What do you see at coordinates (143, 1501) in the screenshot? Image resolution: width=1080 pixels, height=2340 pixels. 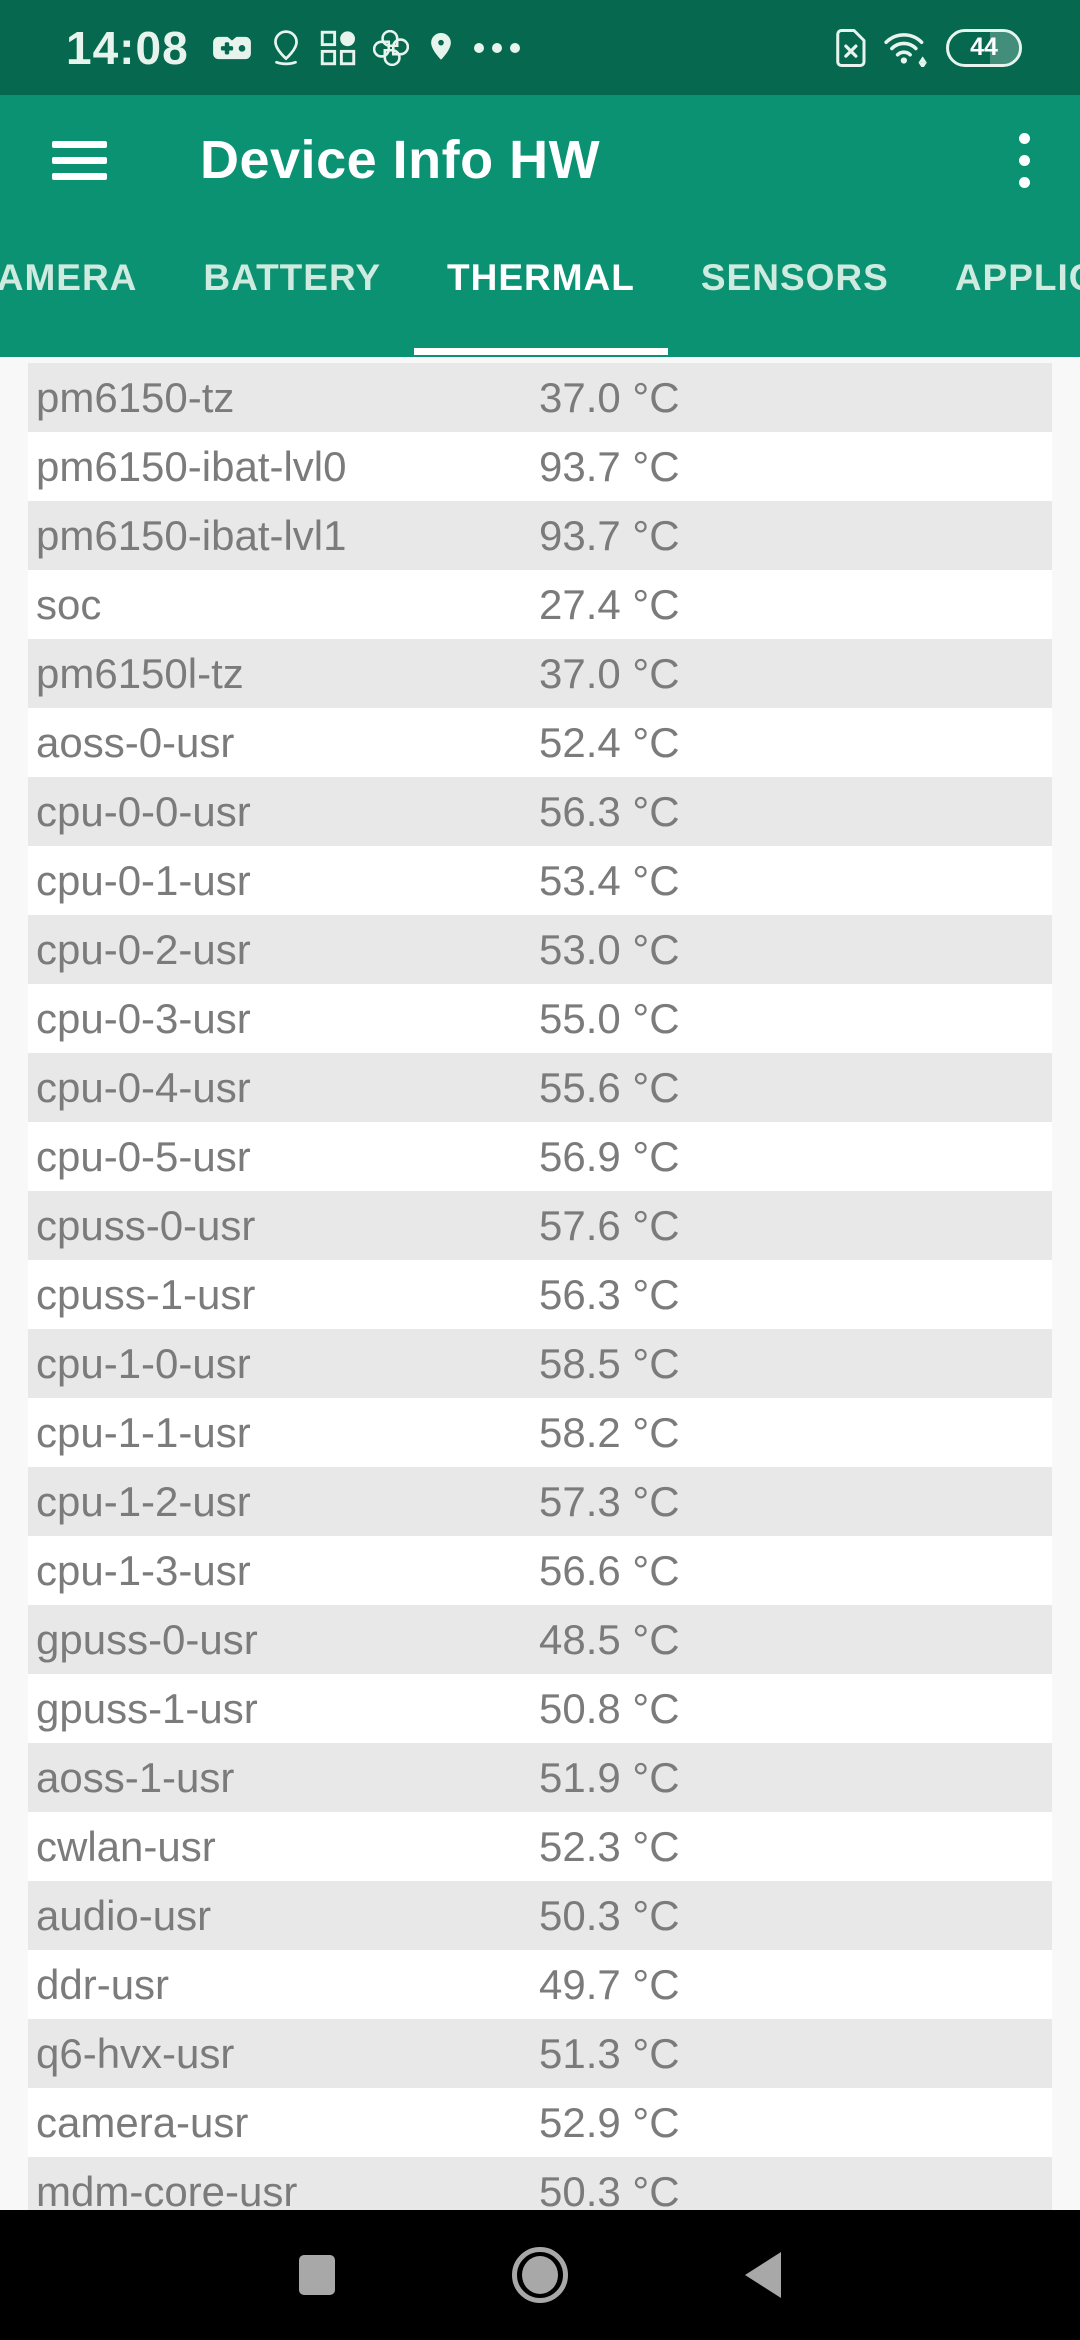 I see `sensor-name: cpu-1-2-usr` at bounding box center [143, 1501].